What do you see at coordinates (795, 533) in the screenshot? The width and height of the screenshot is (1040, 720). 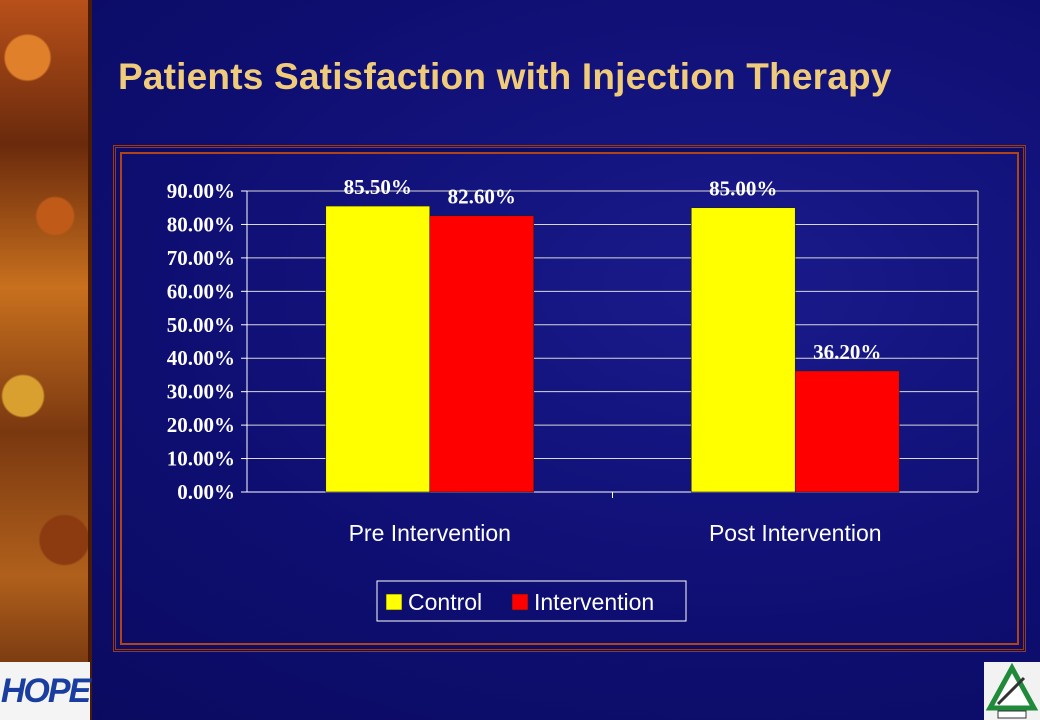 I see `x-category-label: Post Intervention` at bounding box center [795, 533].